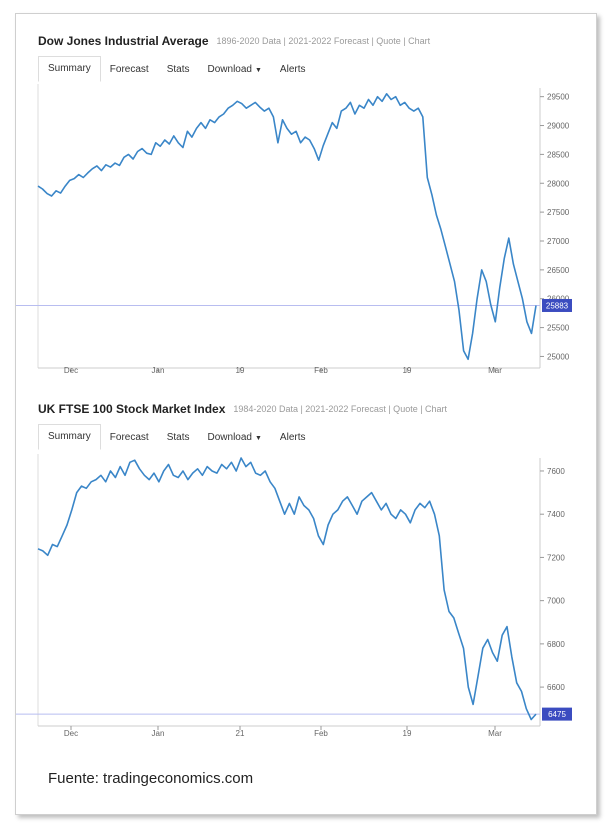 The width and height of the screenshot is (610, 827). Describe the element at coordinates (132, 409) in the screenshot. I see `chart-title: UK FTSE 100 Stock Market Index` at that location.